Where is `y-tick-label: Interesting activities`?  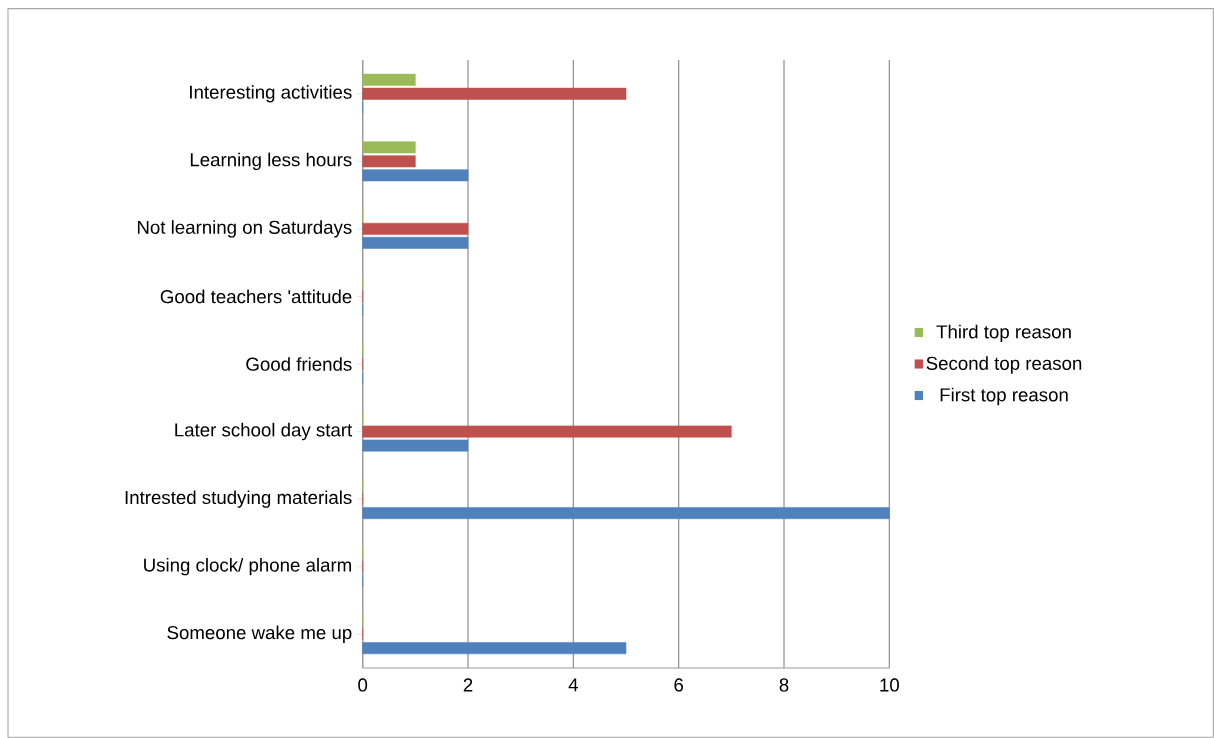 y-tick-label: Interesting activities is located at coordinates (271, 94).